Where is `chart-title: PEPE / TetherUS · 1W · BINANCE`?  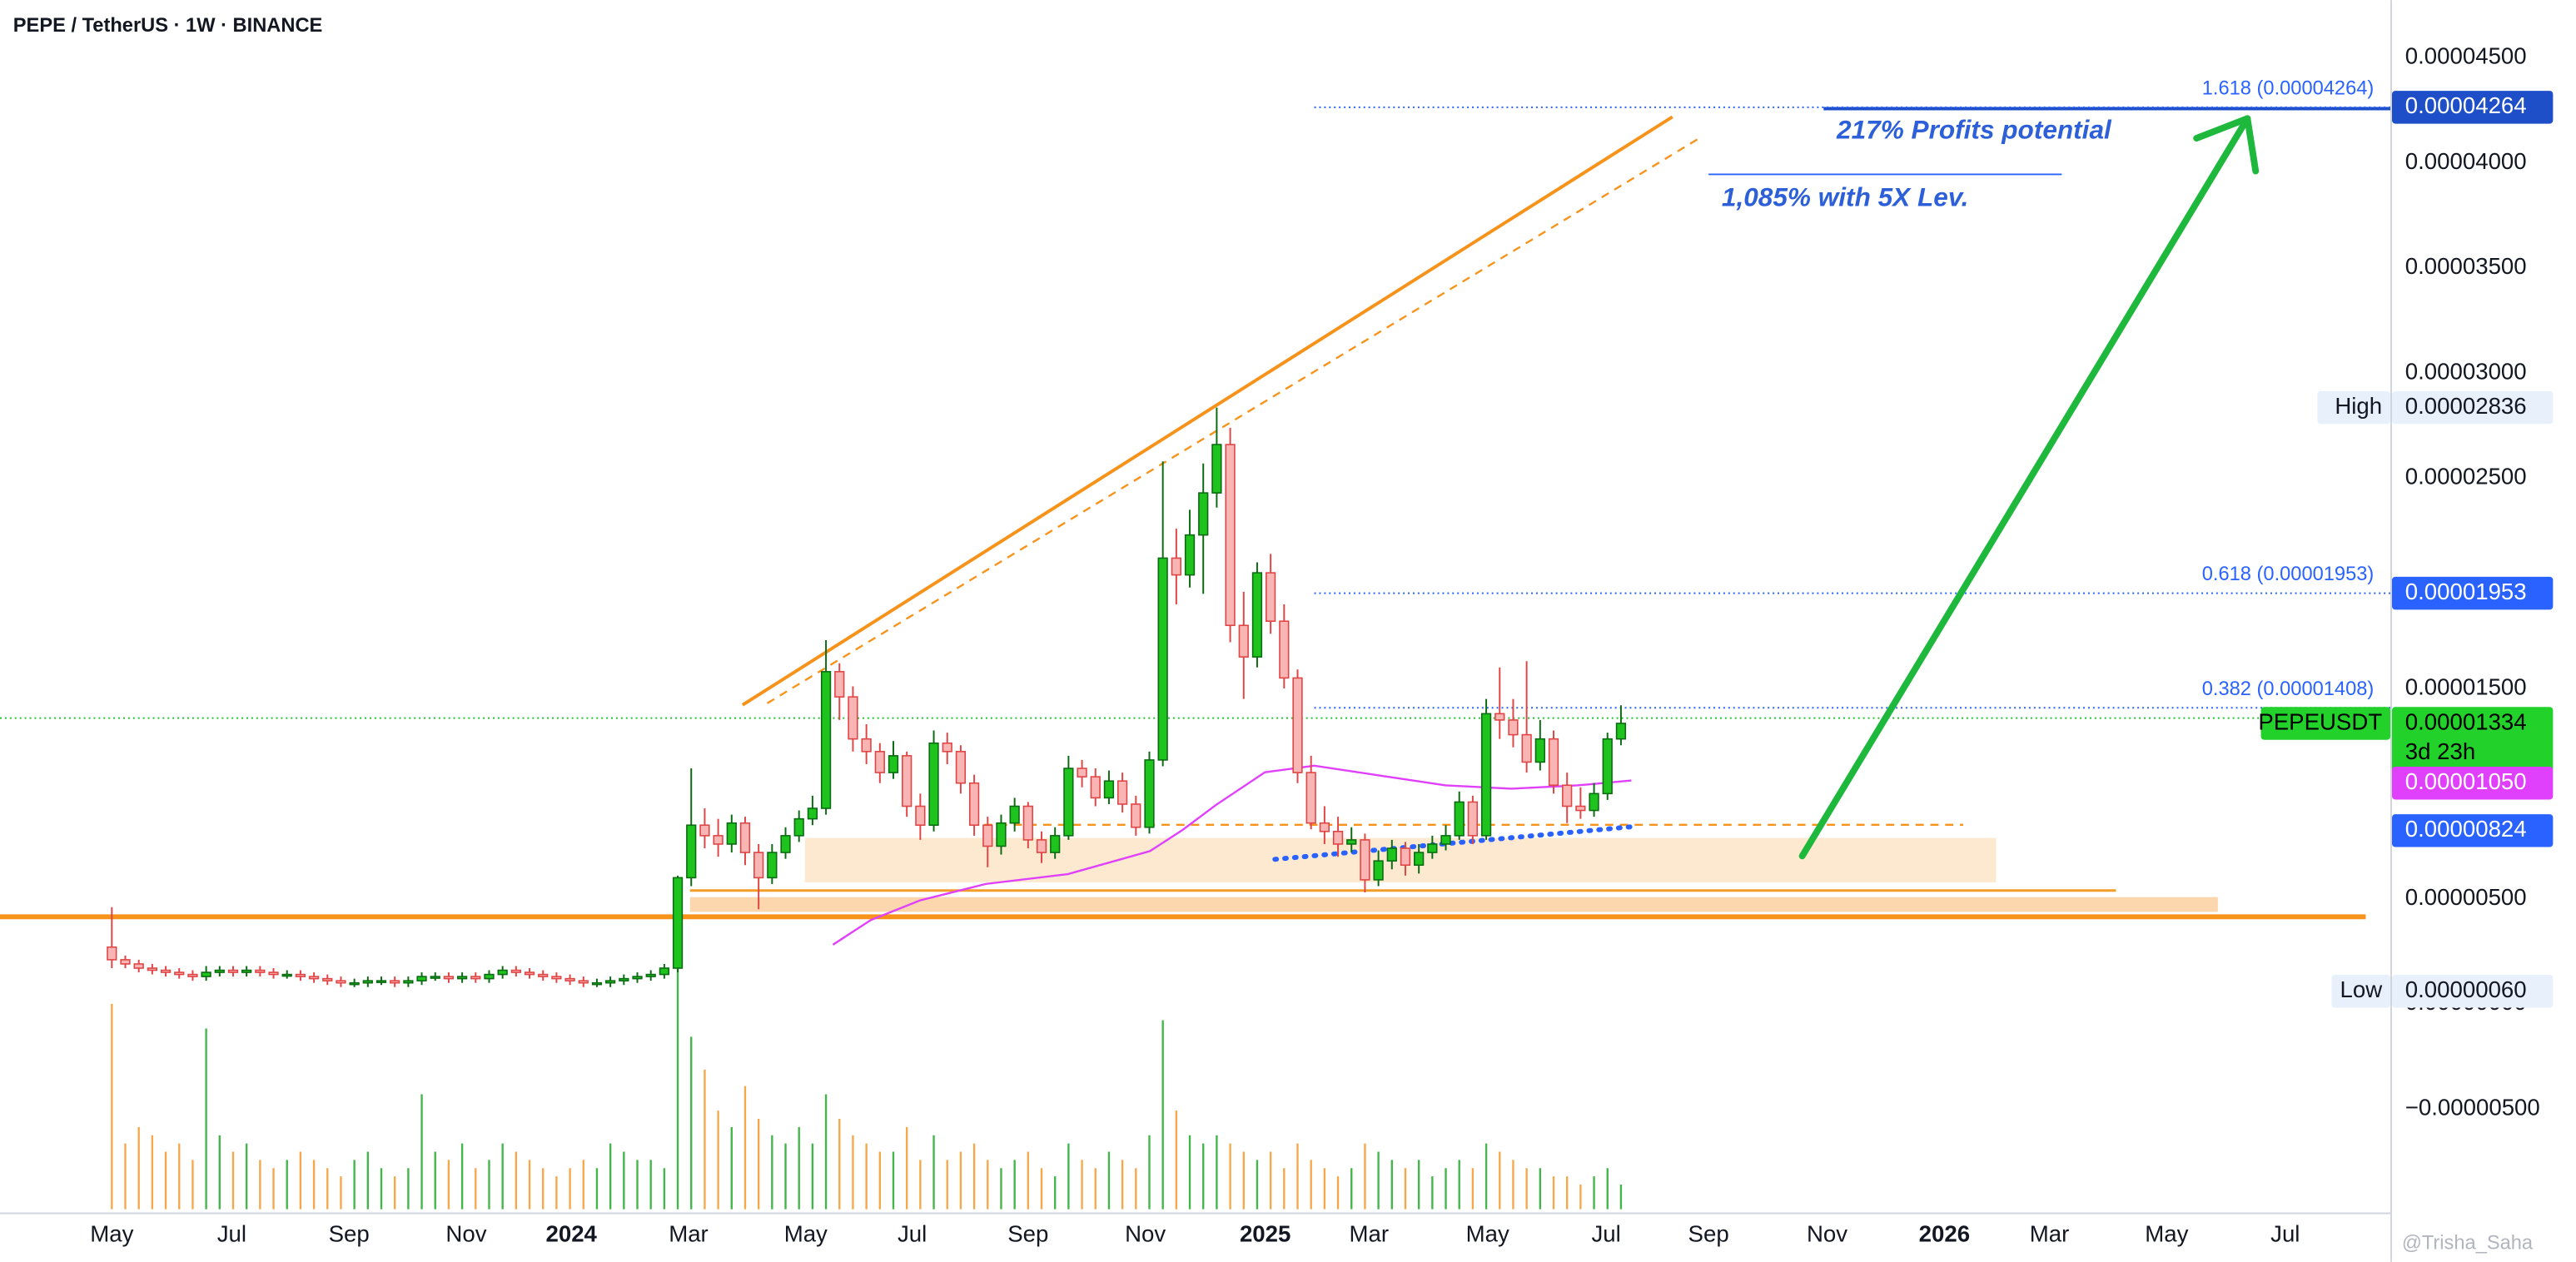 chart-title: PEPE / TetherUS · 1W · BINANCE is located at coordinates (168, 26).